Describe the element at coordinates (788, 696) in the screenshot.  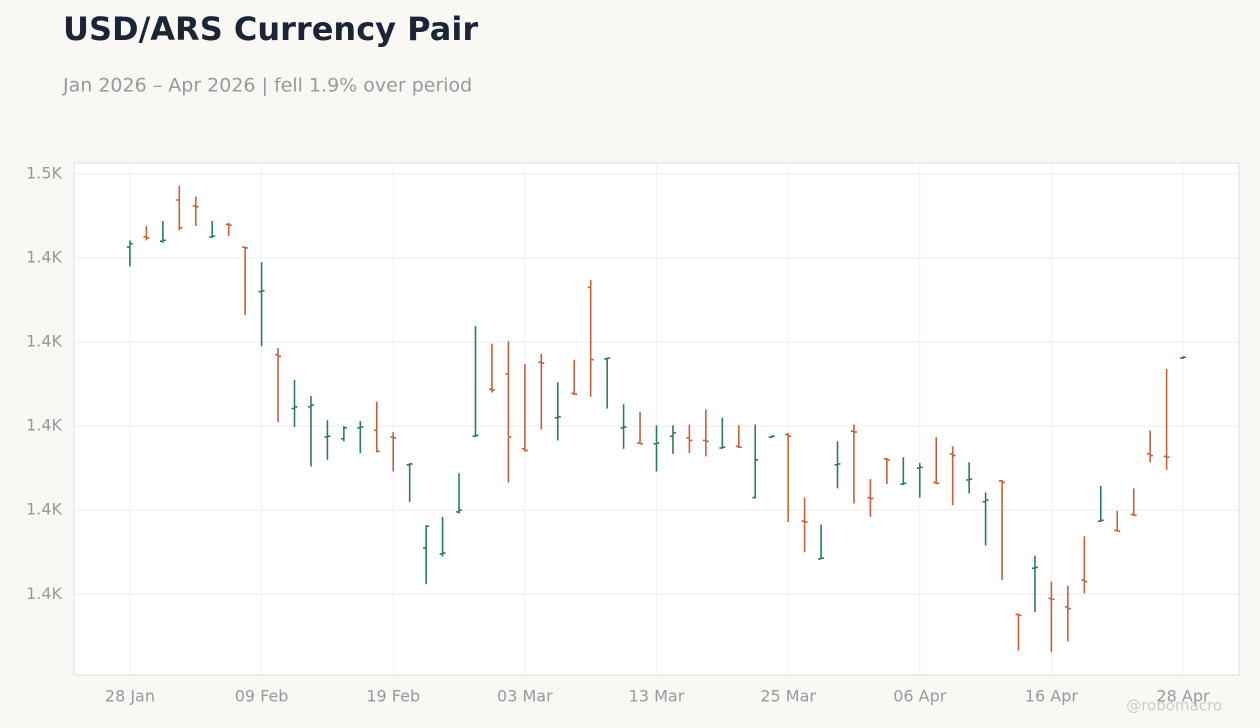
I see `x-tick-label: 25 Mar` at that location.